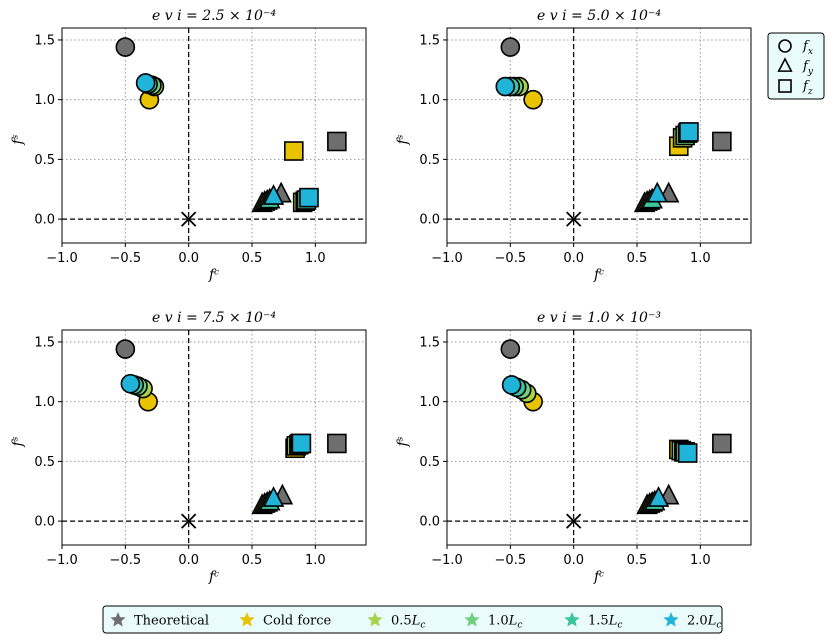  Describe the element at coordinates (337, 141) in the screenshot. I see `panel-1-theoretical-fz-marker` at that location.